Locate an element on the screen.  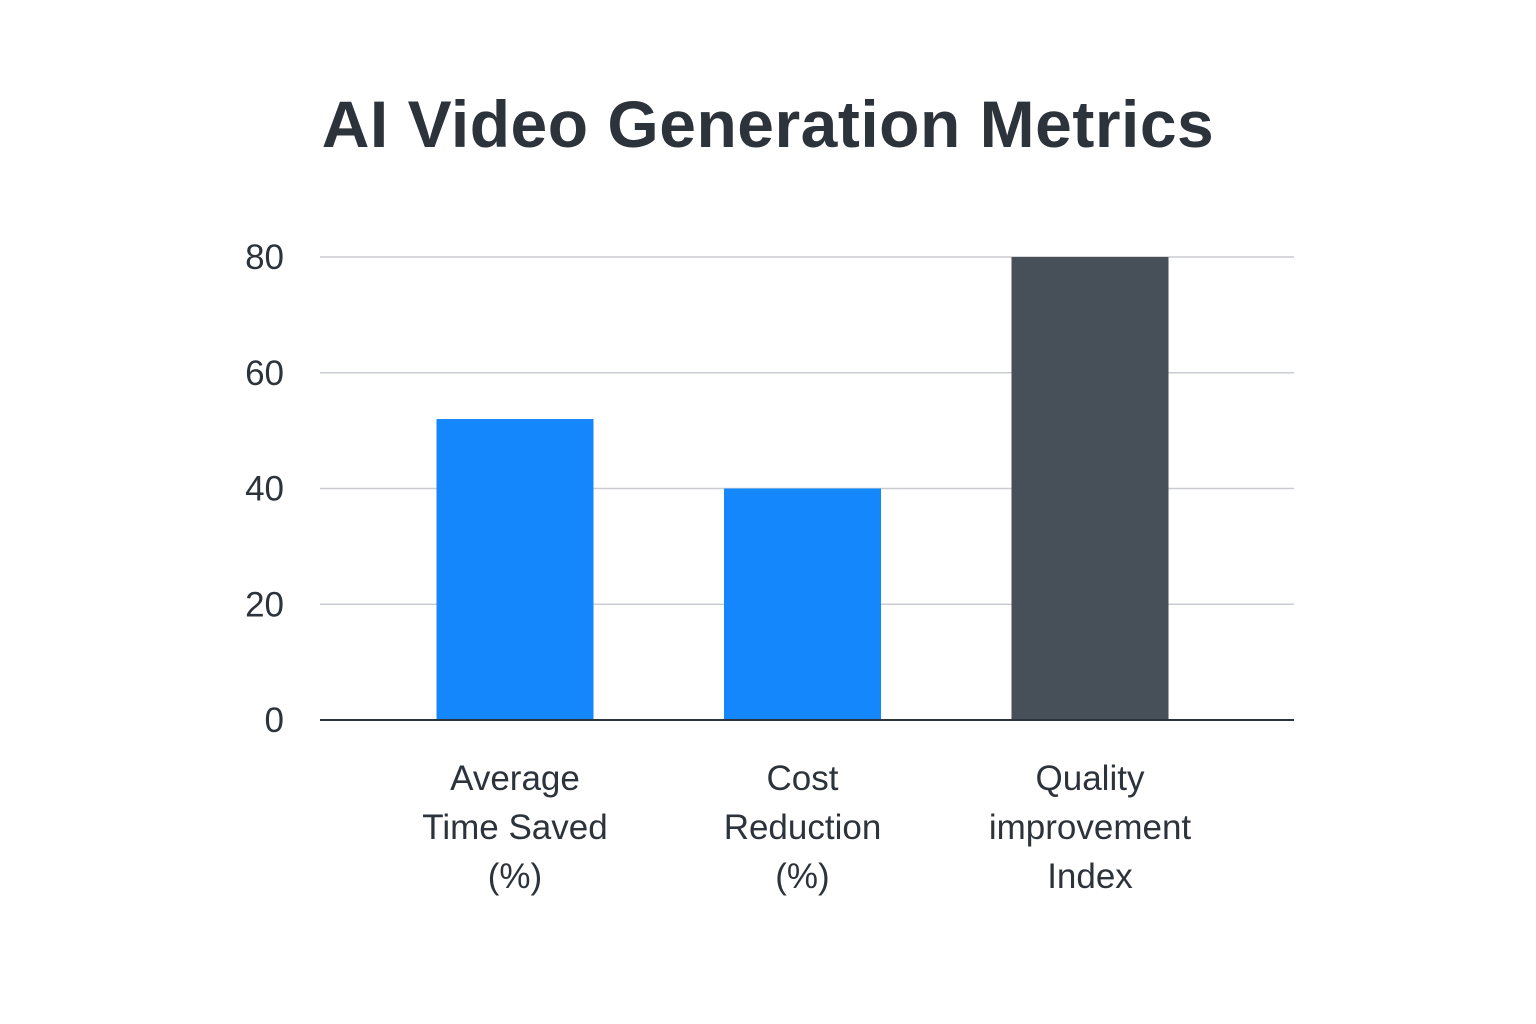
x-category-label-line: Time Saved is located at coordinates (514, 827).